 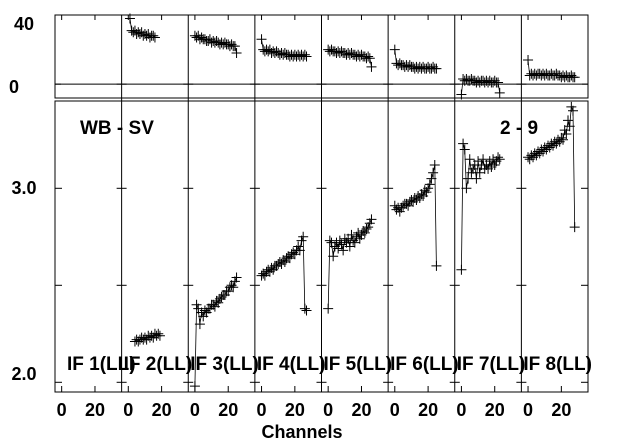 What do you see at coordinates (195, 410) in the screenshot?
I see `panel-3-xtick-label-0: 0` at bounding box center [195, 410].